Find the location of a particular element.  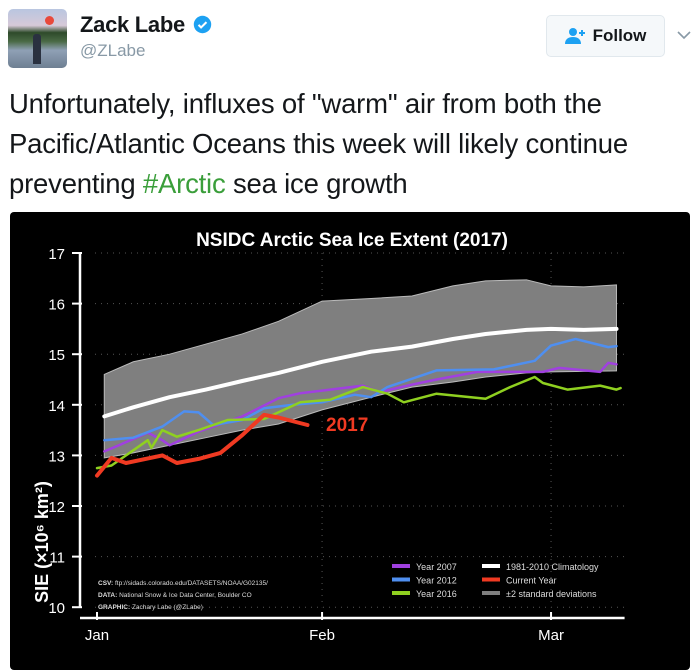

credit-line: GRAPHIC: Zachary Labe (@ZLabe) is located at coordinates (150, 607).